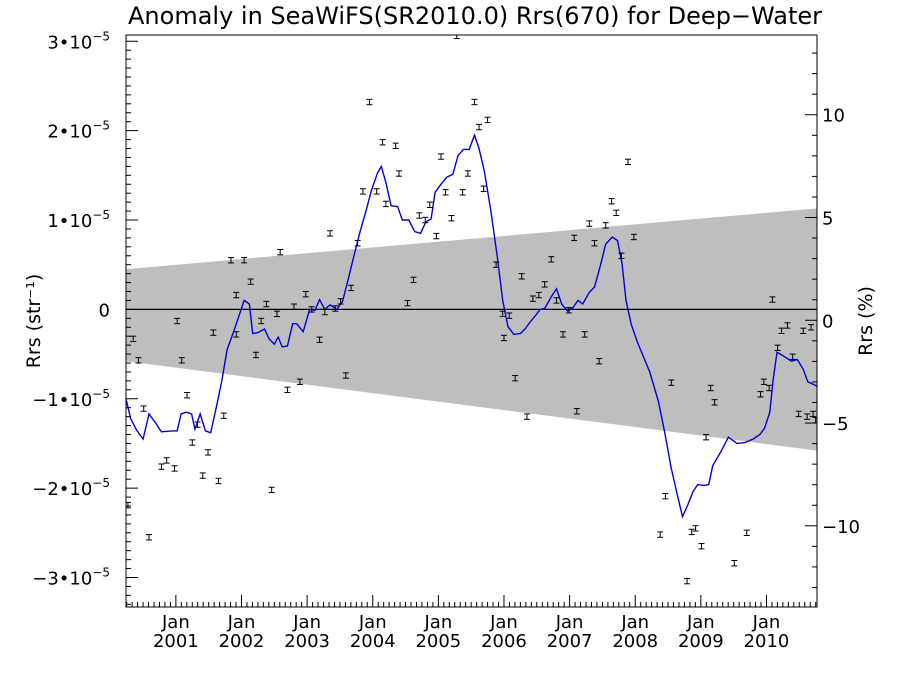 This screenshot has height=675, width=900. What do you see at coordinates (832, 320) in the screenshot?
I see `y-axis-right: 10 5 0 −5 −10` at bounding box center [832, 320].